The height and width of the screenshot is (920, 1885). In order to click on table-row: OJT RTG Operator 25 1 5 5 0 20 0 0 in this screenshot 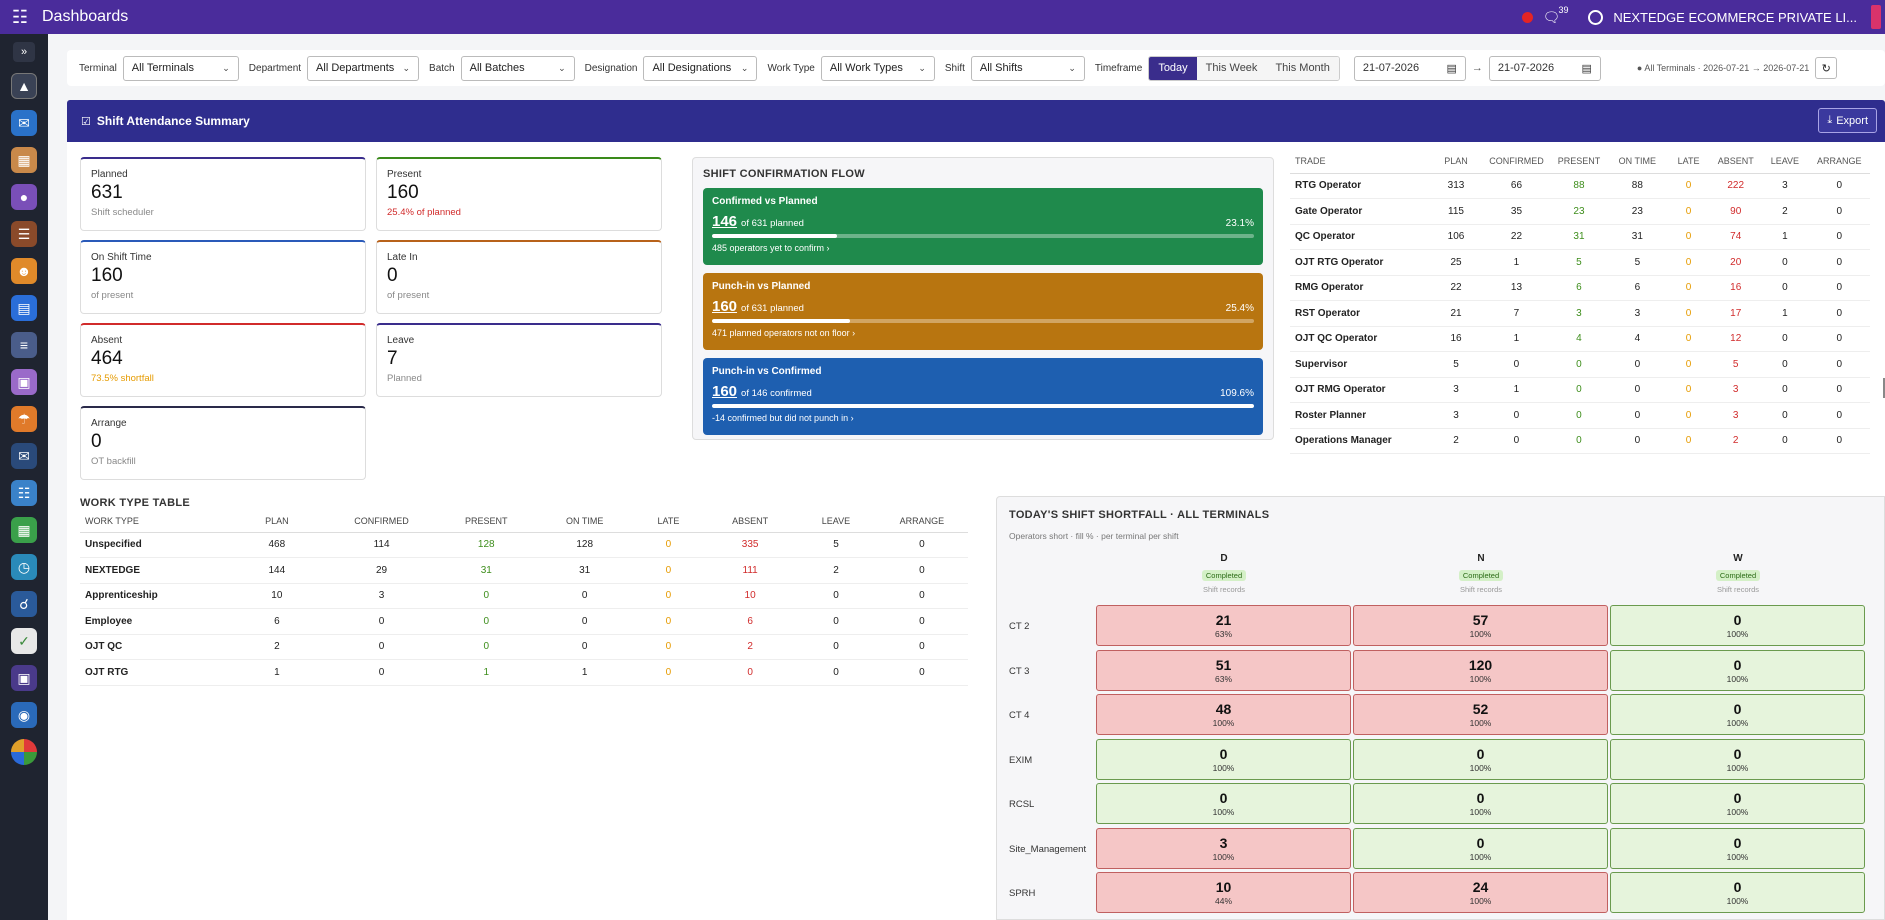, I will do `click(1580, 262)`.